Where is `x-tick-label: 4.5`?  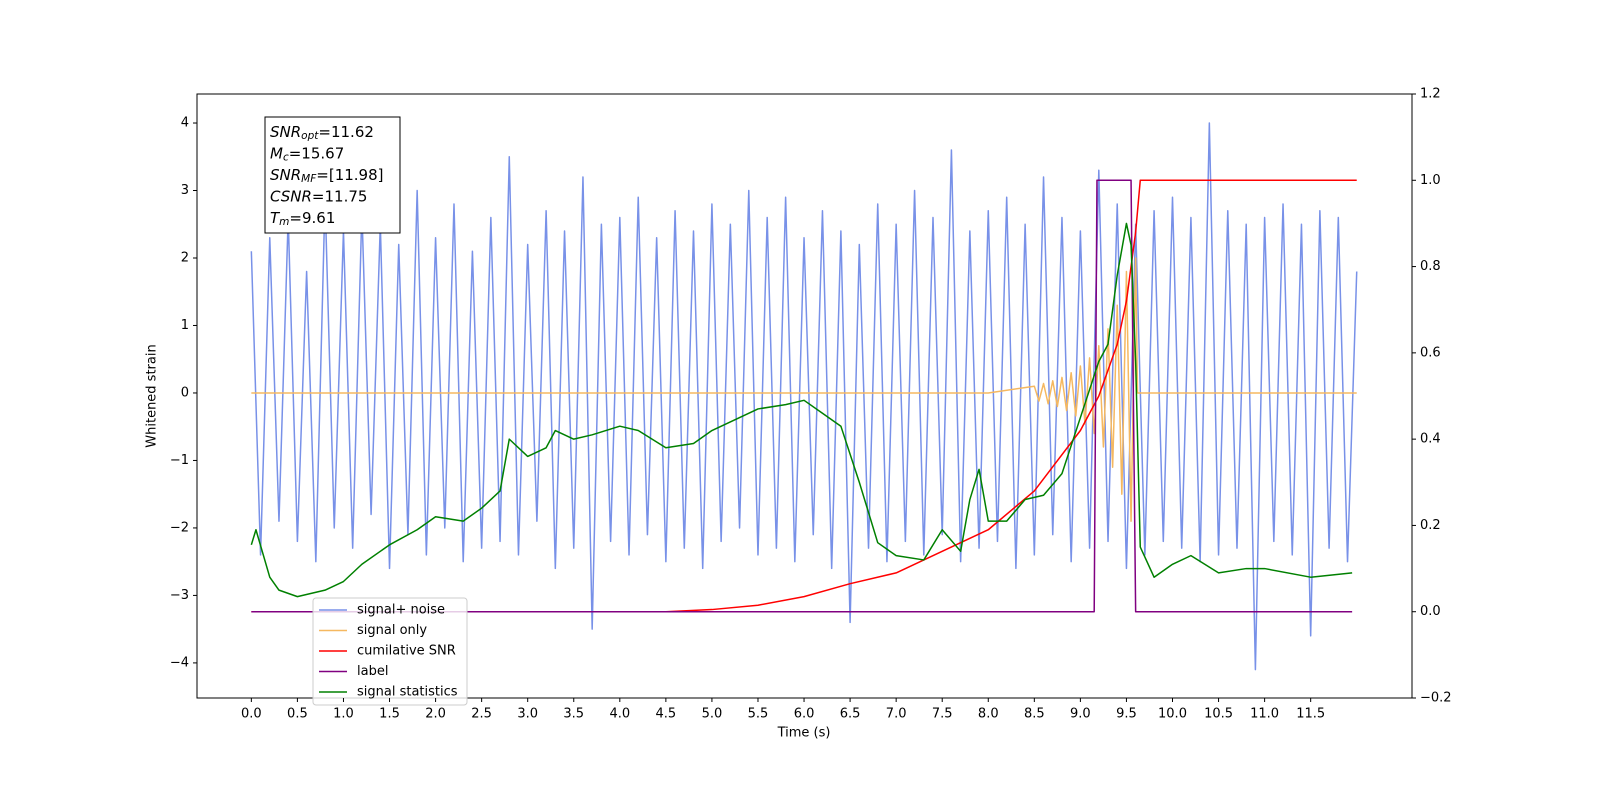
x-tick-label: 4.5 is located at coordinates (666, 714).